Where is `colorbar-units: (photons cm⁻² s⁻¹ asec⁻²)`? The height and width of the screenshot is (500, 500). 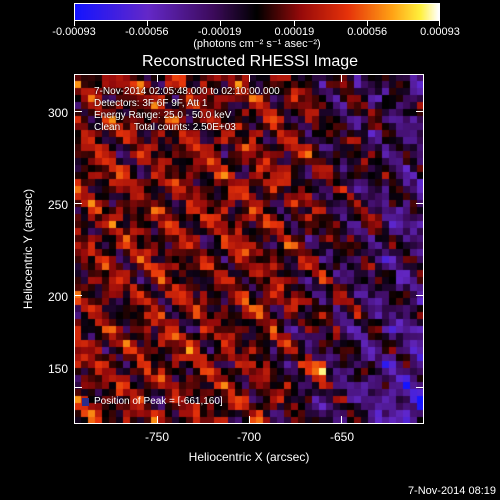
colorbar-units: (photons cm⁻² s⁻¹ asec⁻²) is located at coordinates (257, 44).